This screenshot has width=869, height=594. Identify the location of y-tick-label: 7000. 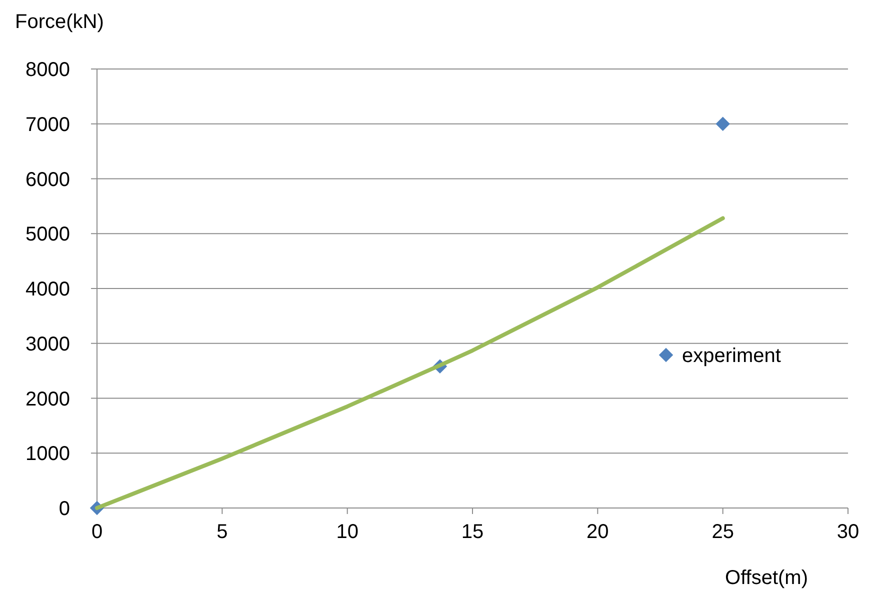
(48, 125).